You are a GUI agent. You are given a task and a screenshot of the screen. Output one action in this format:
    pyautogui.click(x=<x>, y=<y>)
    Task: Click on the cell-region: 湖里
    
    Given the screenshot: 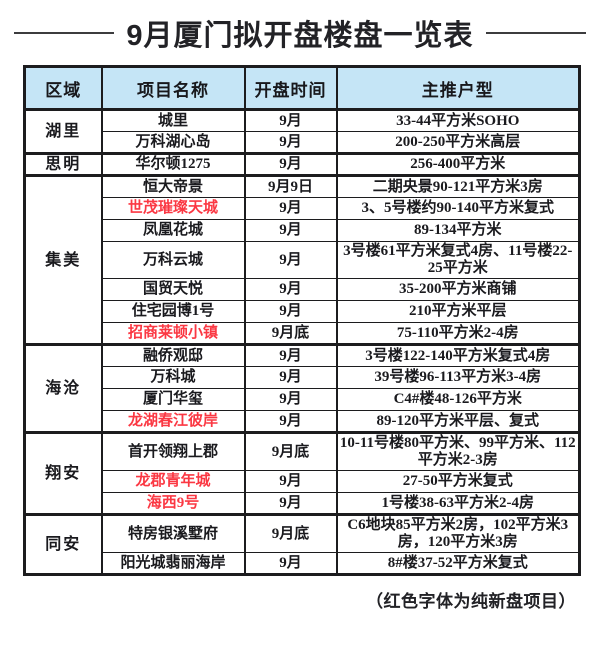 What is the action you would take?
    pyautogui.click(x=63, y=131)
    